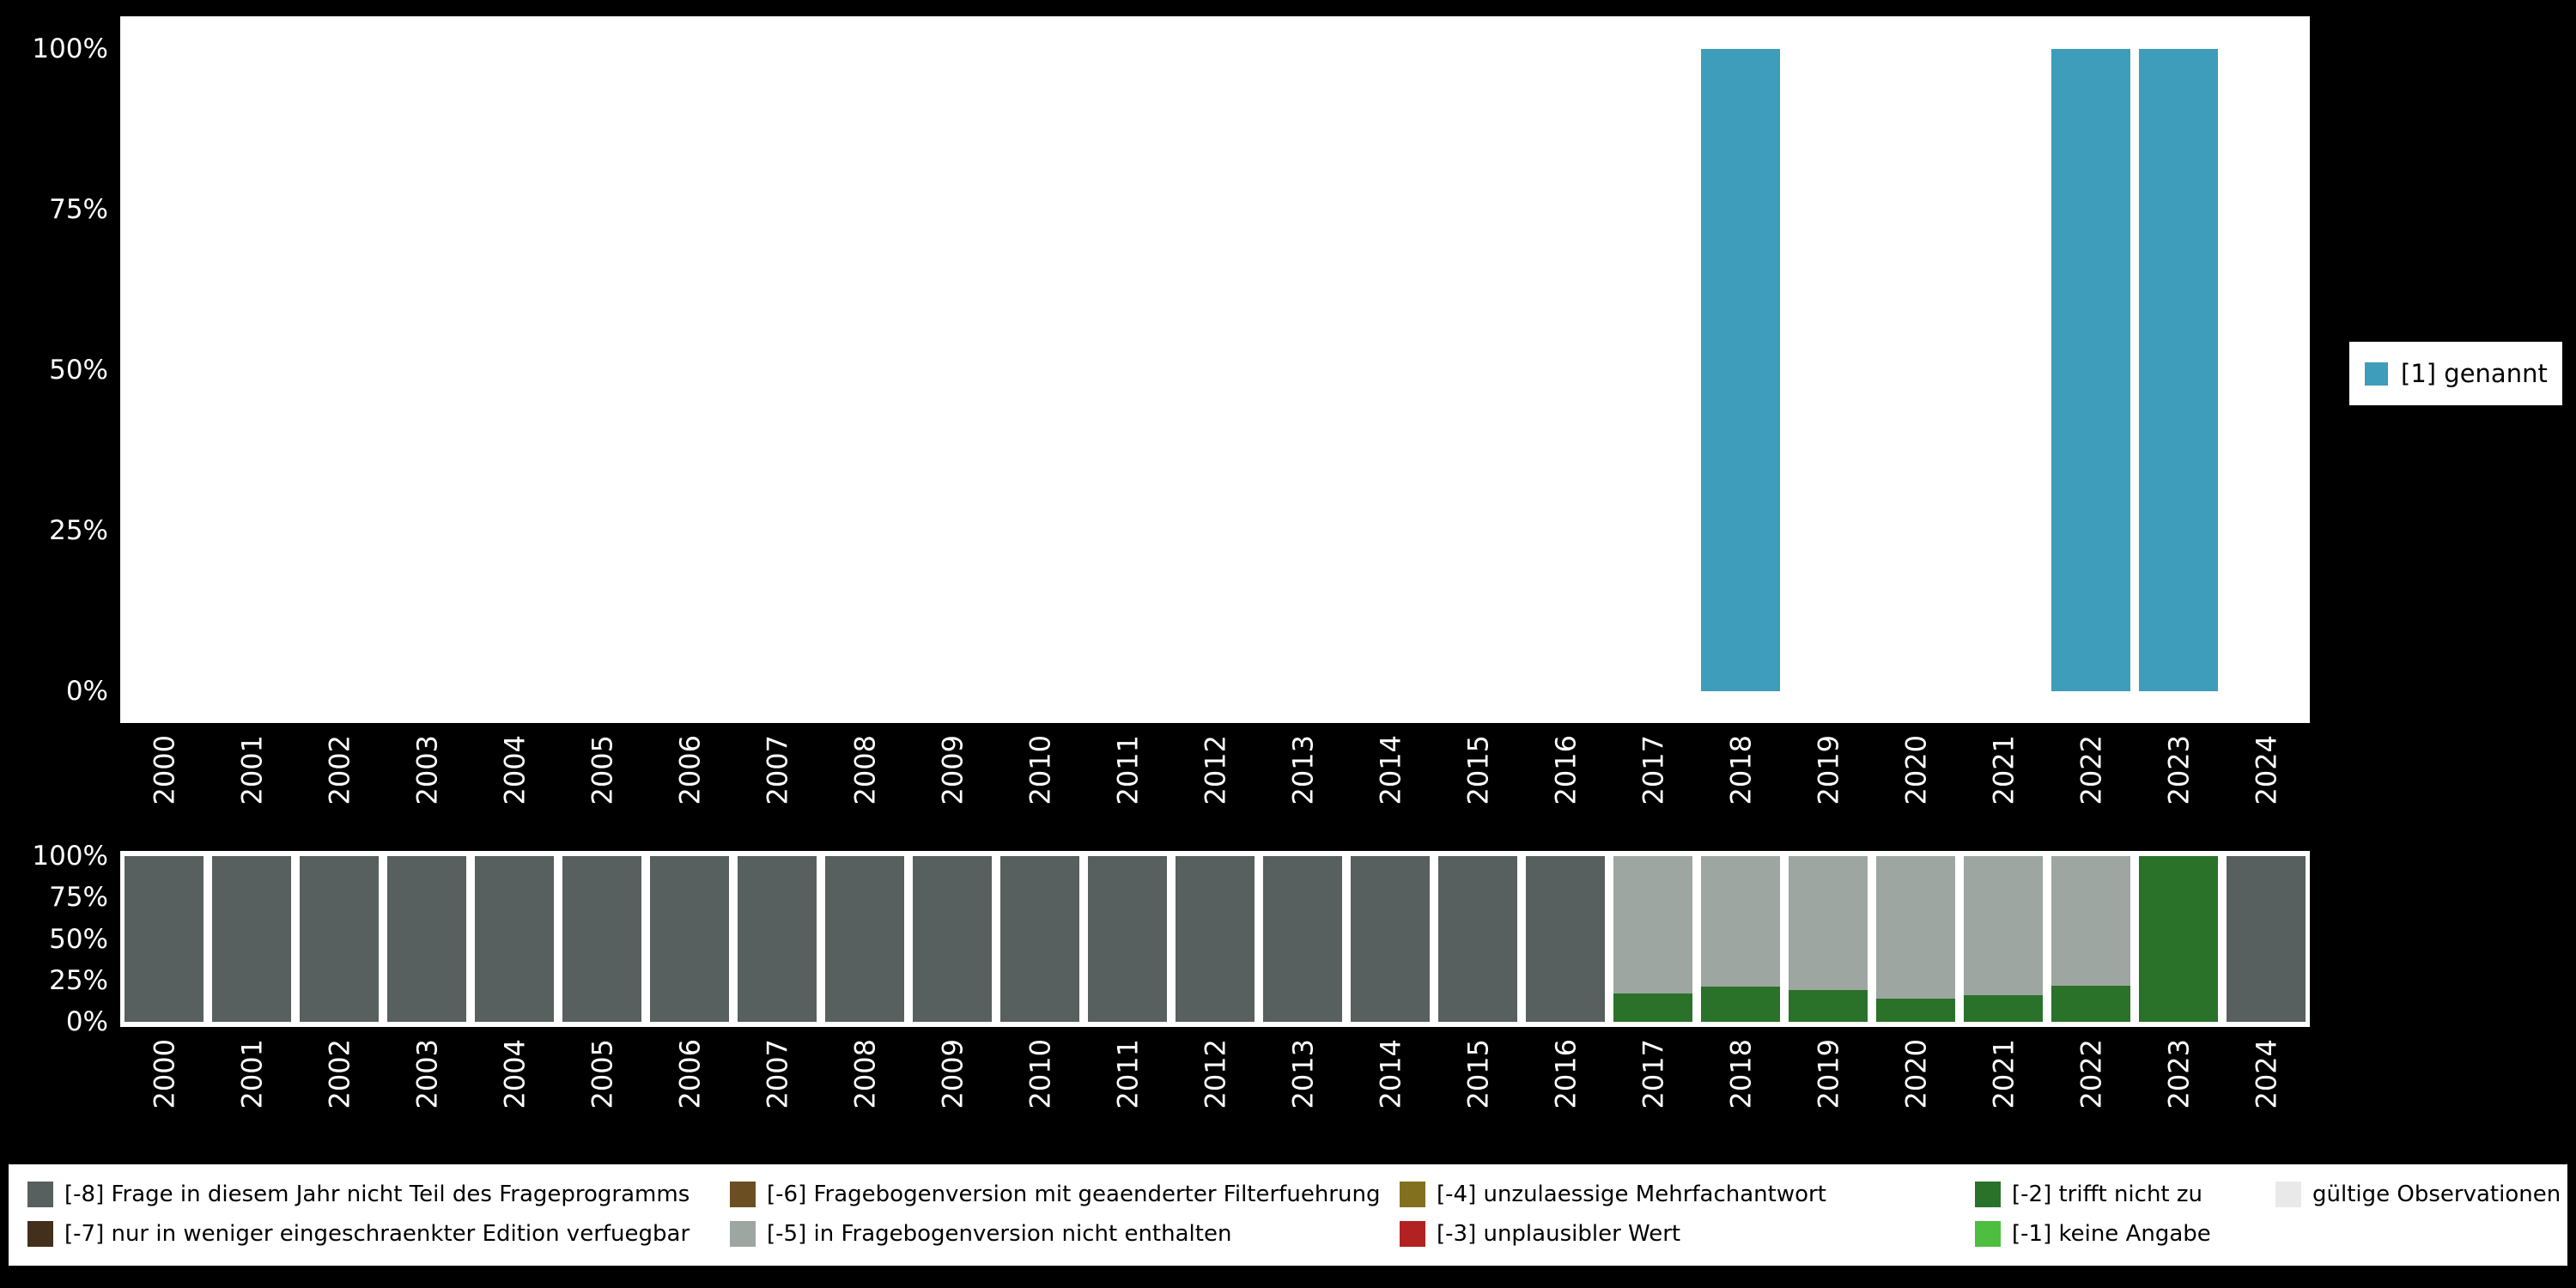 The height and width of the screenshot is (1288, 2576). What do you see at coordinates (2376, 374) in the screenshot?
I see `legend-key-genannt-icon` at bounding box center [2376, 374].